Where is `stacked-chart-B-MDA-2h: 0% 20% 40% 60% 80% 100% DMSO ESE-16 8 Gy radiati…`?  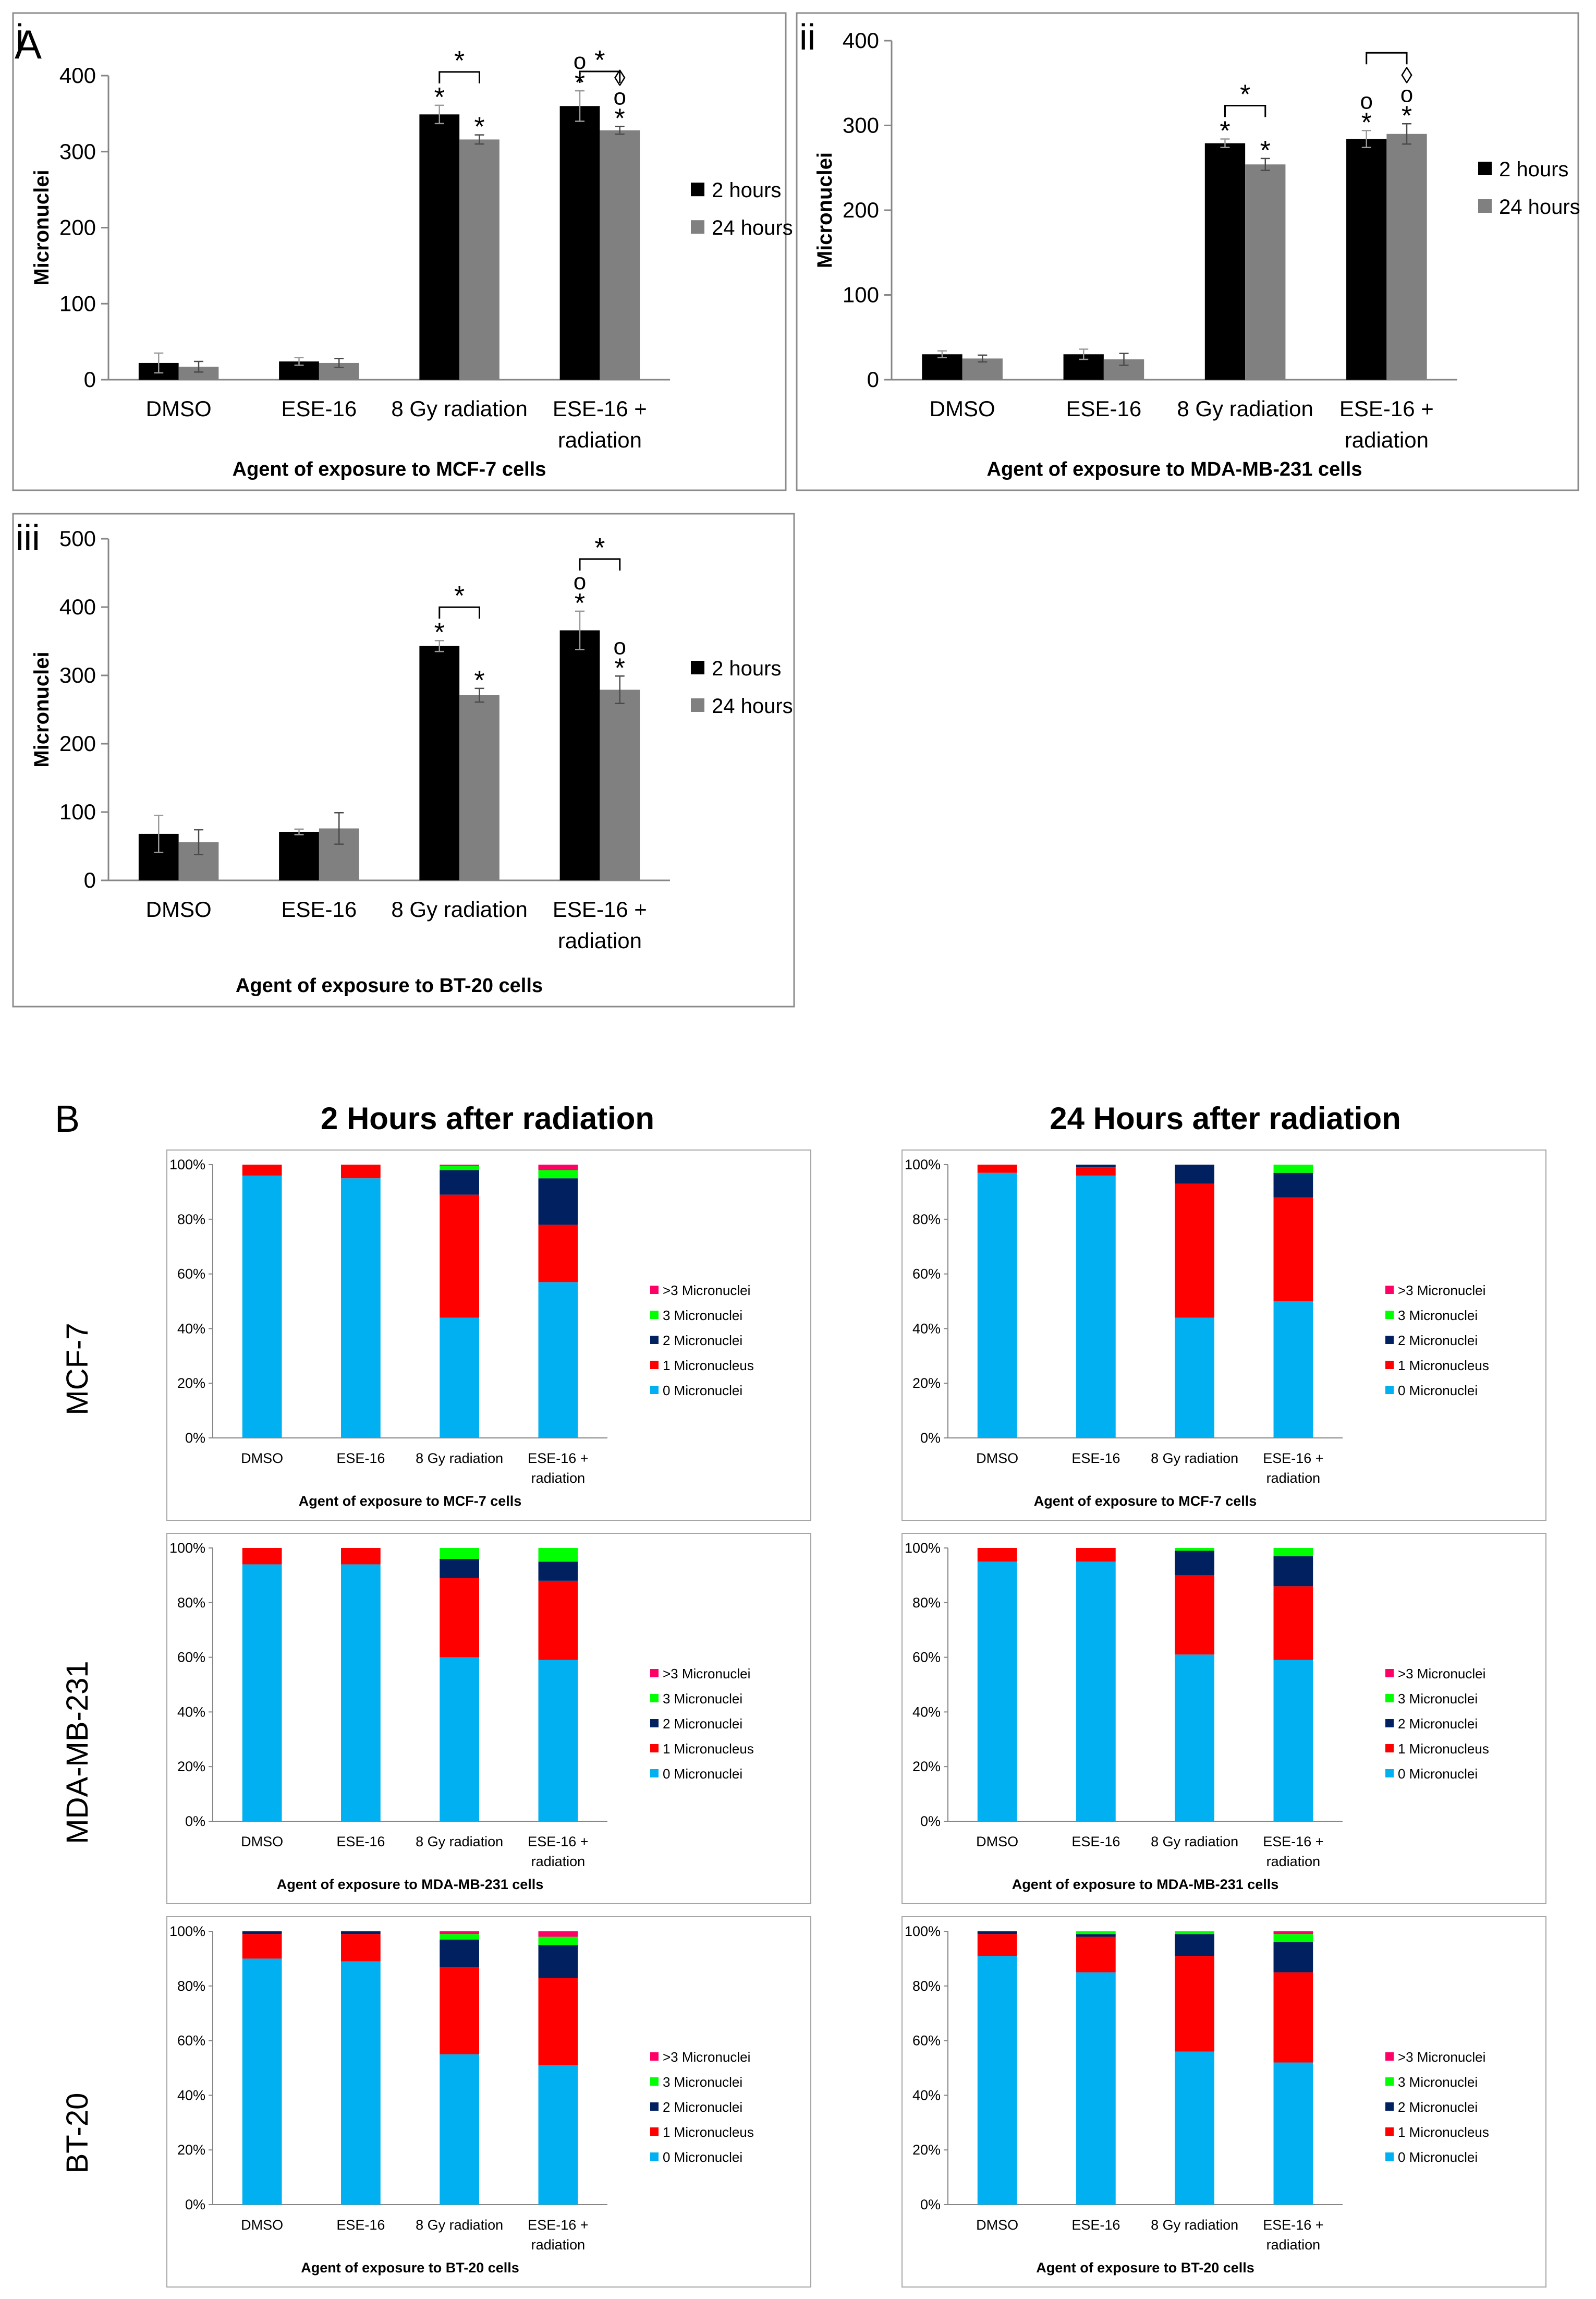 stacked-chart-B-MDA-2h: 0% 20% 40% 60% 80% 100% DMSO ESE-16 8 Gy radiati… is located at coordinates (488, 1718).